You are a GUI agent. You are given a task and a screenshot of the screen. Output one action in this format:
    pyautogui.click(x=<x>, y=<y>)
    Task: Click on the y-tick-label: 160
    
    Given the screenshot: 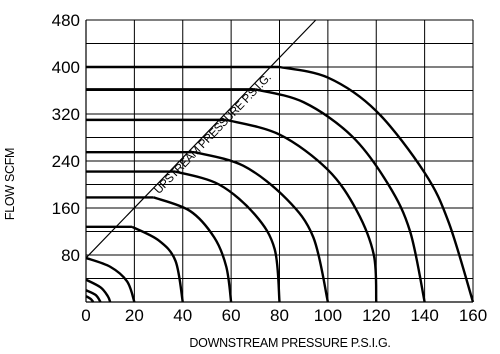 What is the action you would take?
    pyautogui.click(x=66, y=208)
    